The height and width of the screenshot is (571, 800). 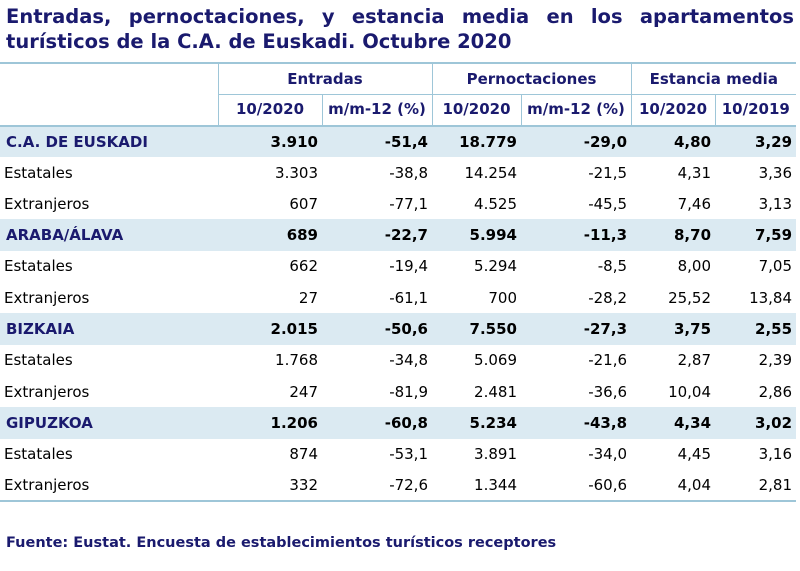 I want to click on table-cell: 2.015, so click(x=270, y=329).